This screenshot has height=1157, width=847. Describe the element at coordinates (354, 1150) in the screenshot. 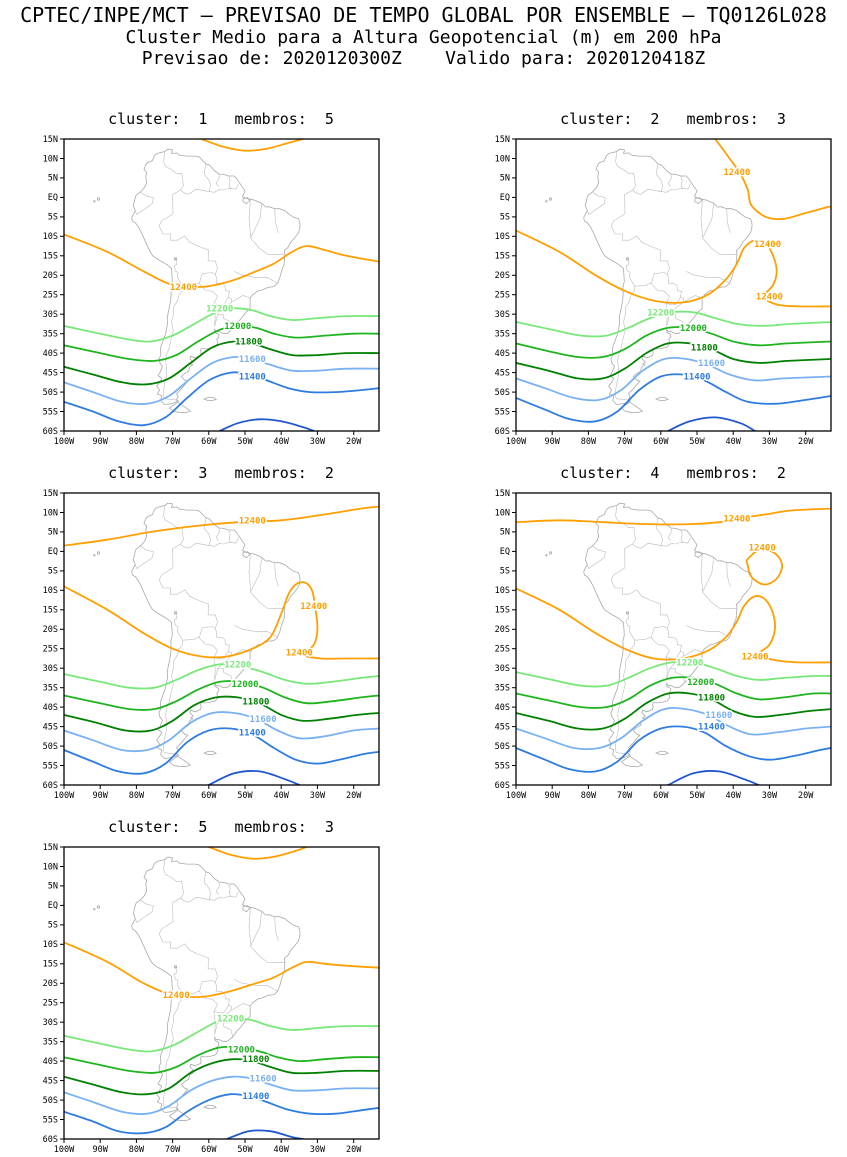

I see `lon-tick-label: 20W` at that location.